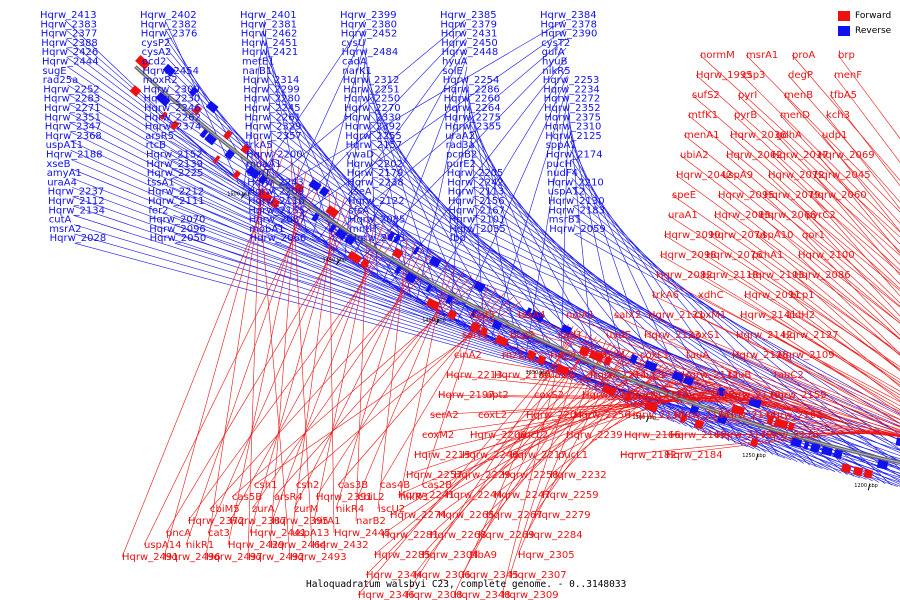 The height and width of the screenshot is (600, 900). What do you see at coordinates (269, 43) in the screenshot?
I see `gene-label: Hqrw_2451` at bounding box center [269, 43].